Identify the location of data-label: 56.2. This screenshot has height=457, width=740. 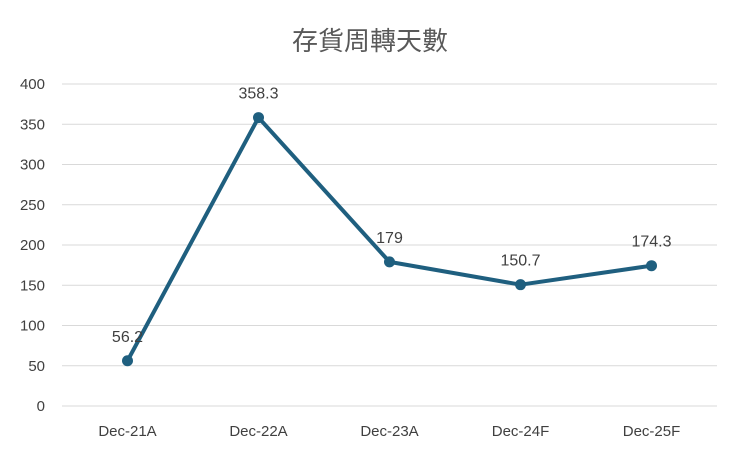
(127, 337).